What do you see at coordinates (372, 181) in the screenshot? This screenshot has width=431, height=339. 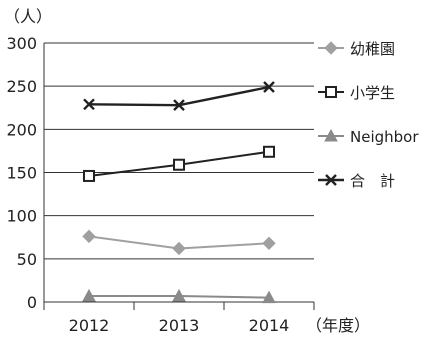 I see `legend-label: 合 計` at bounding box center [372, 181].